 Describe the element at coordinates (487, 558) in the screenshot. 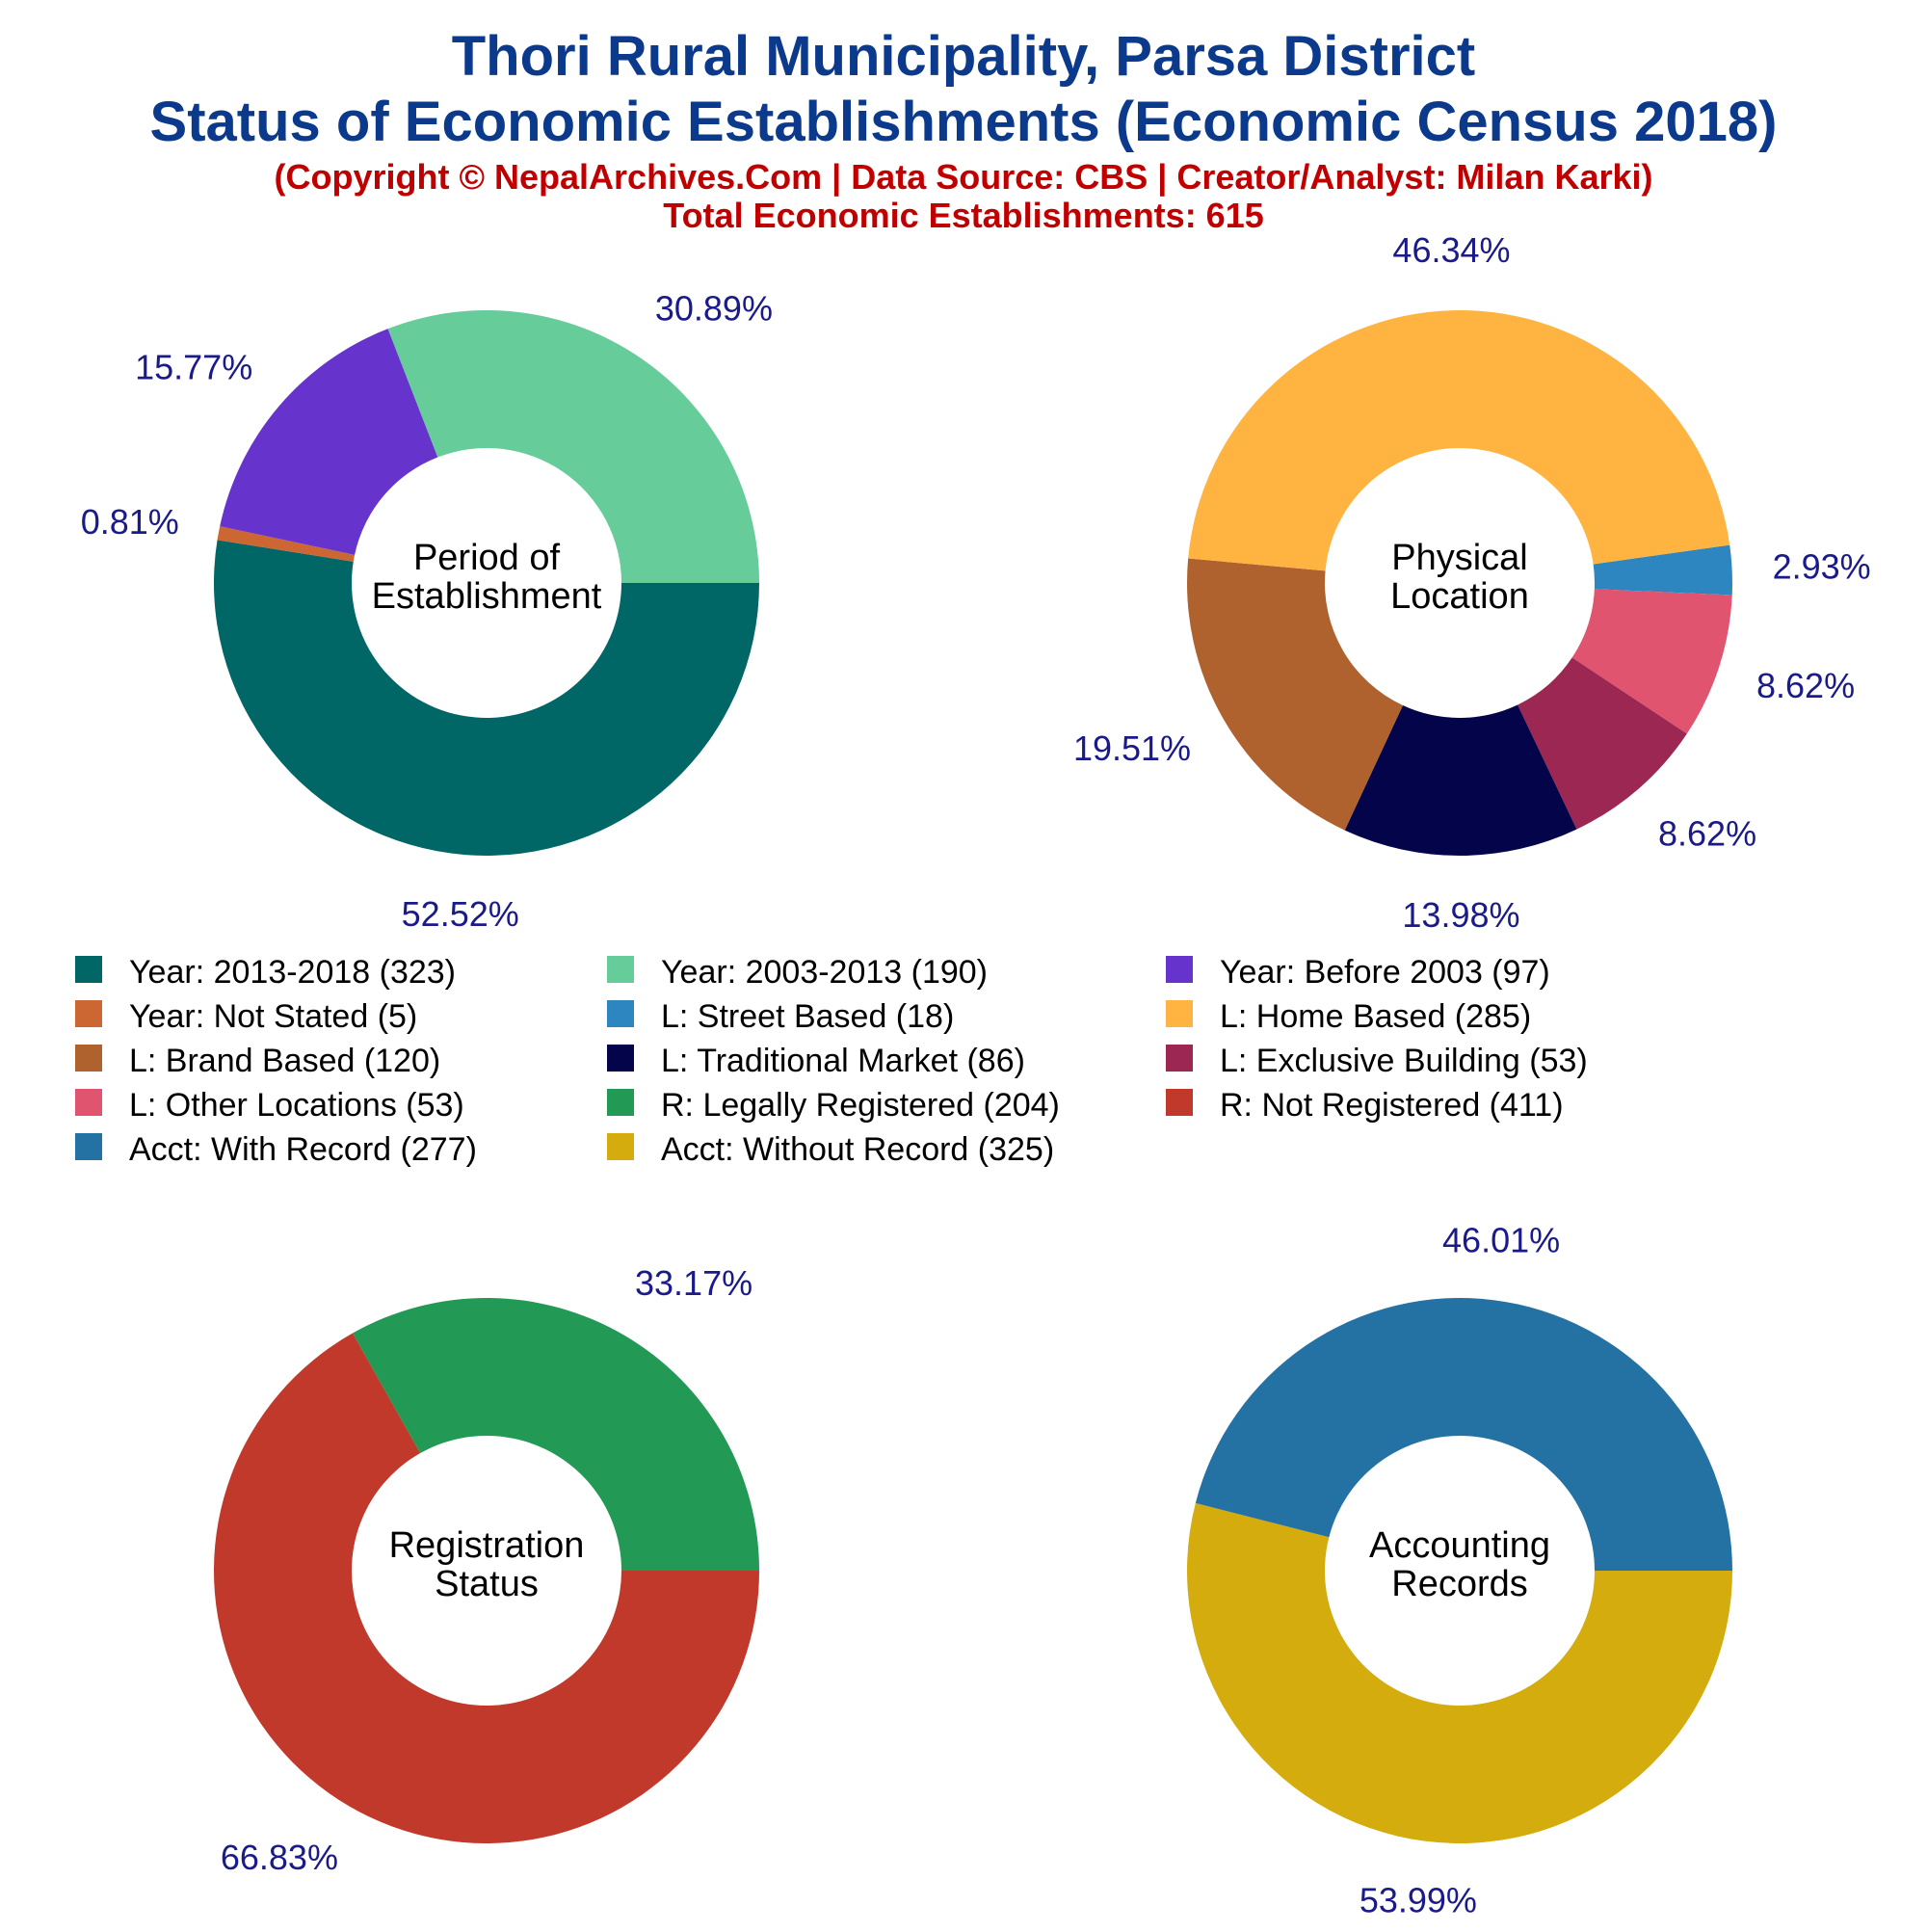

I see `donut-center-label: Period of` at that location.